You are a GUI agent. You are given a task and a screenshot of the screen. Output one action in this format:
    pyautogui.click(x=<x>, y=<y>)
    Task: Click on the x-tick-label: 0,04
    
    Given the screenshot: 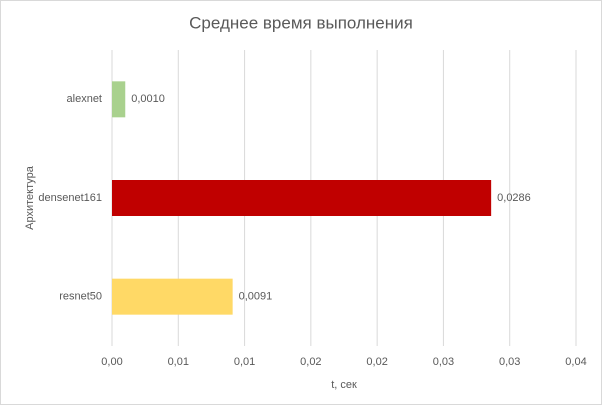 What is the action you would take?
    pyautogui.click(x=575, y=362)
    